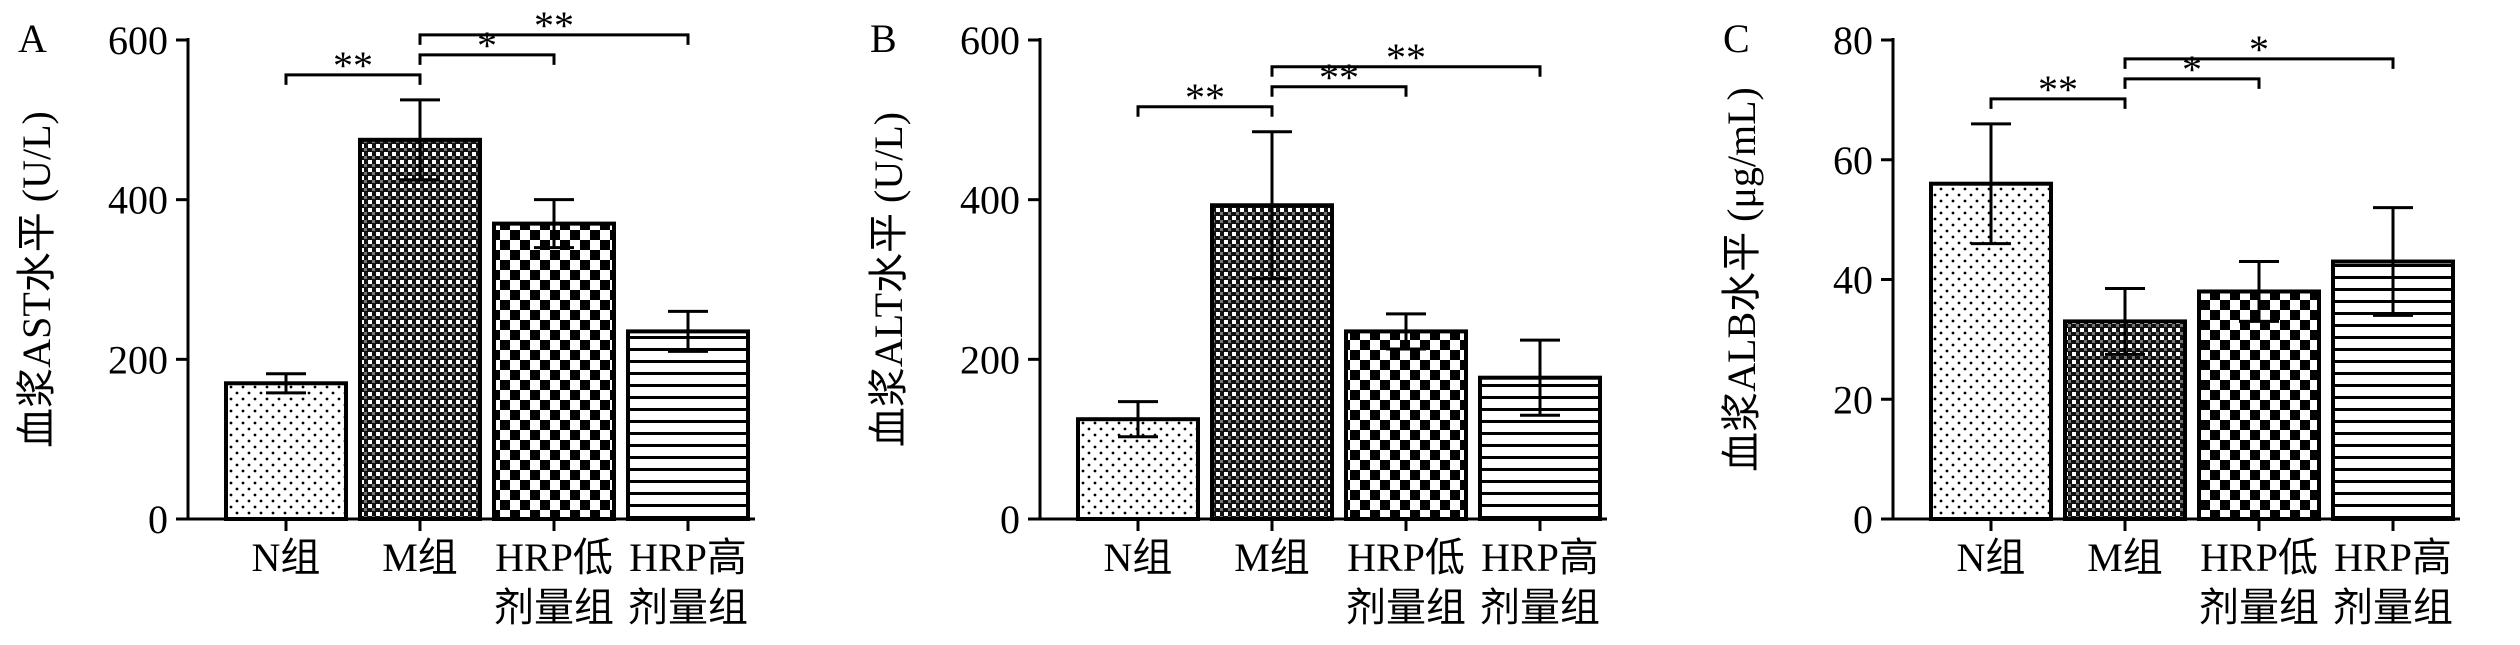 The image size is (2520, 645). I want to click on y-axis-label: 血浆AST水平 (U/L), so click(36, 279).